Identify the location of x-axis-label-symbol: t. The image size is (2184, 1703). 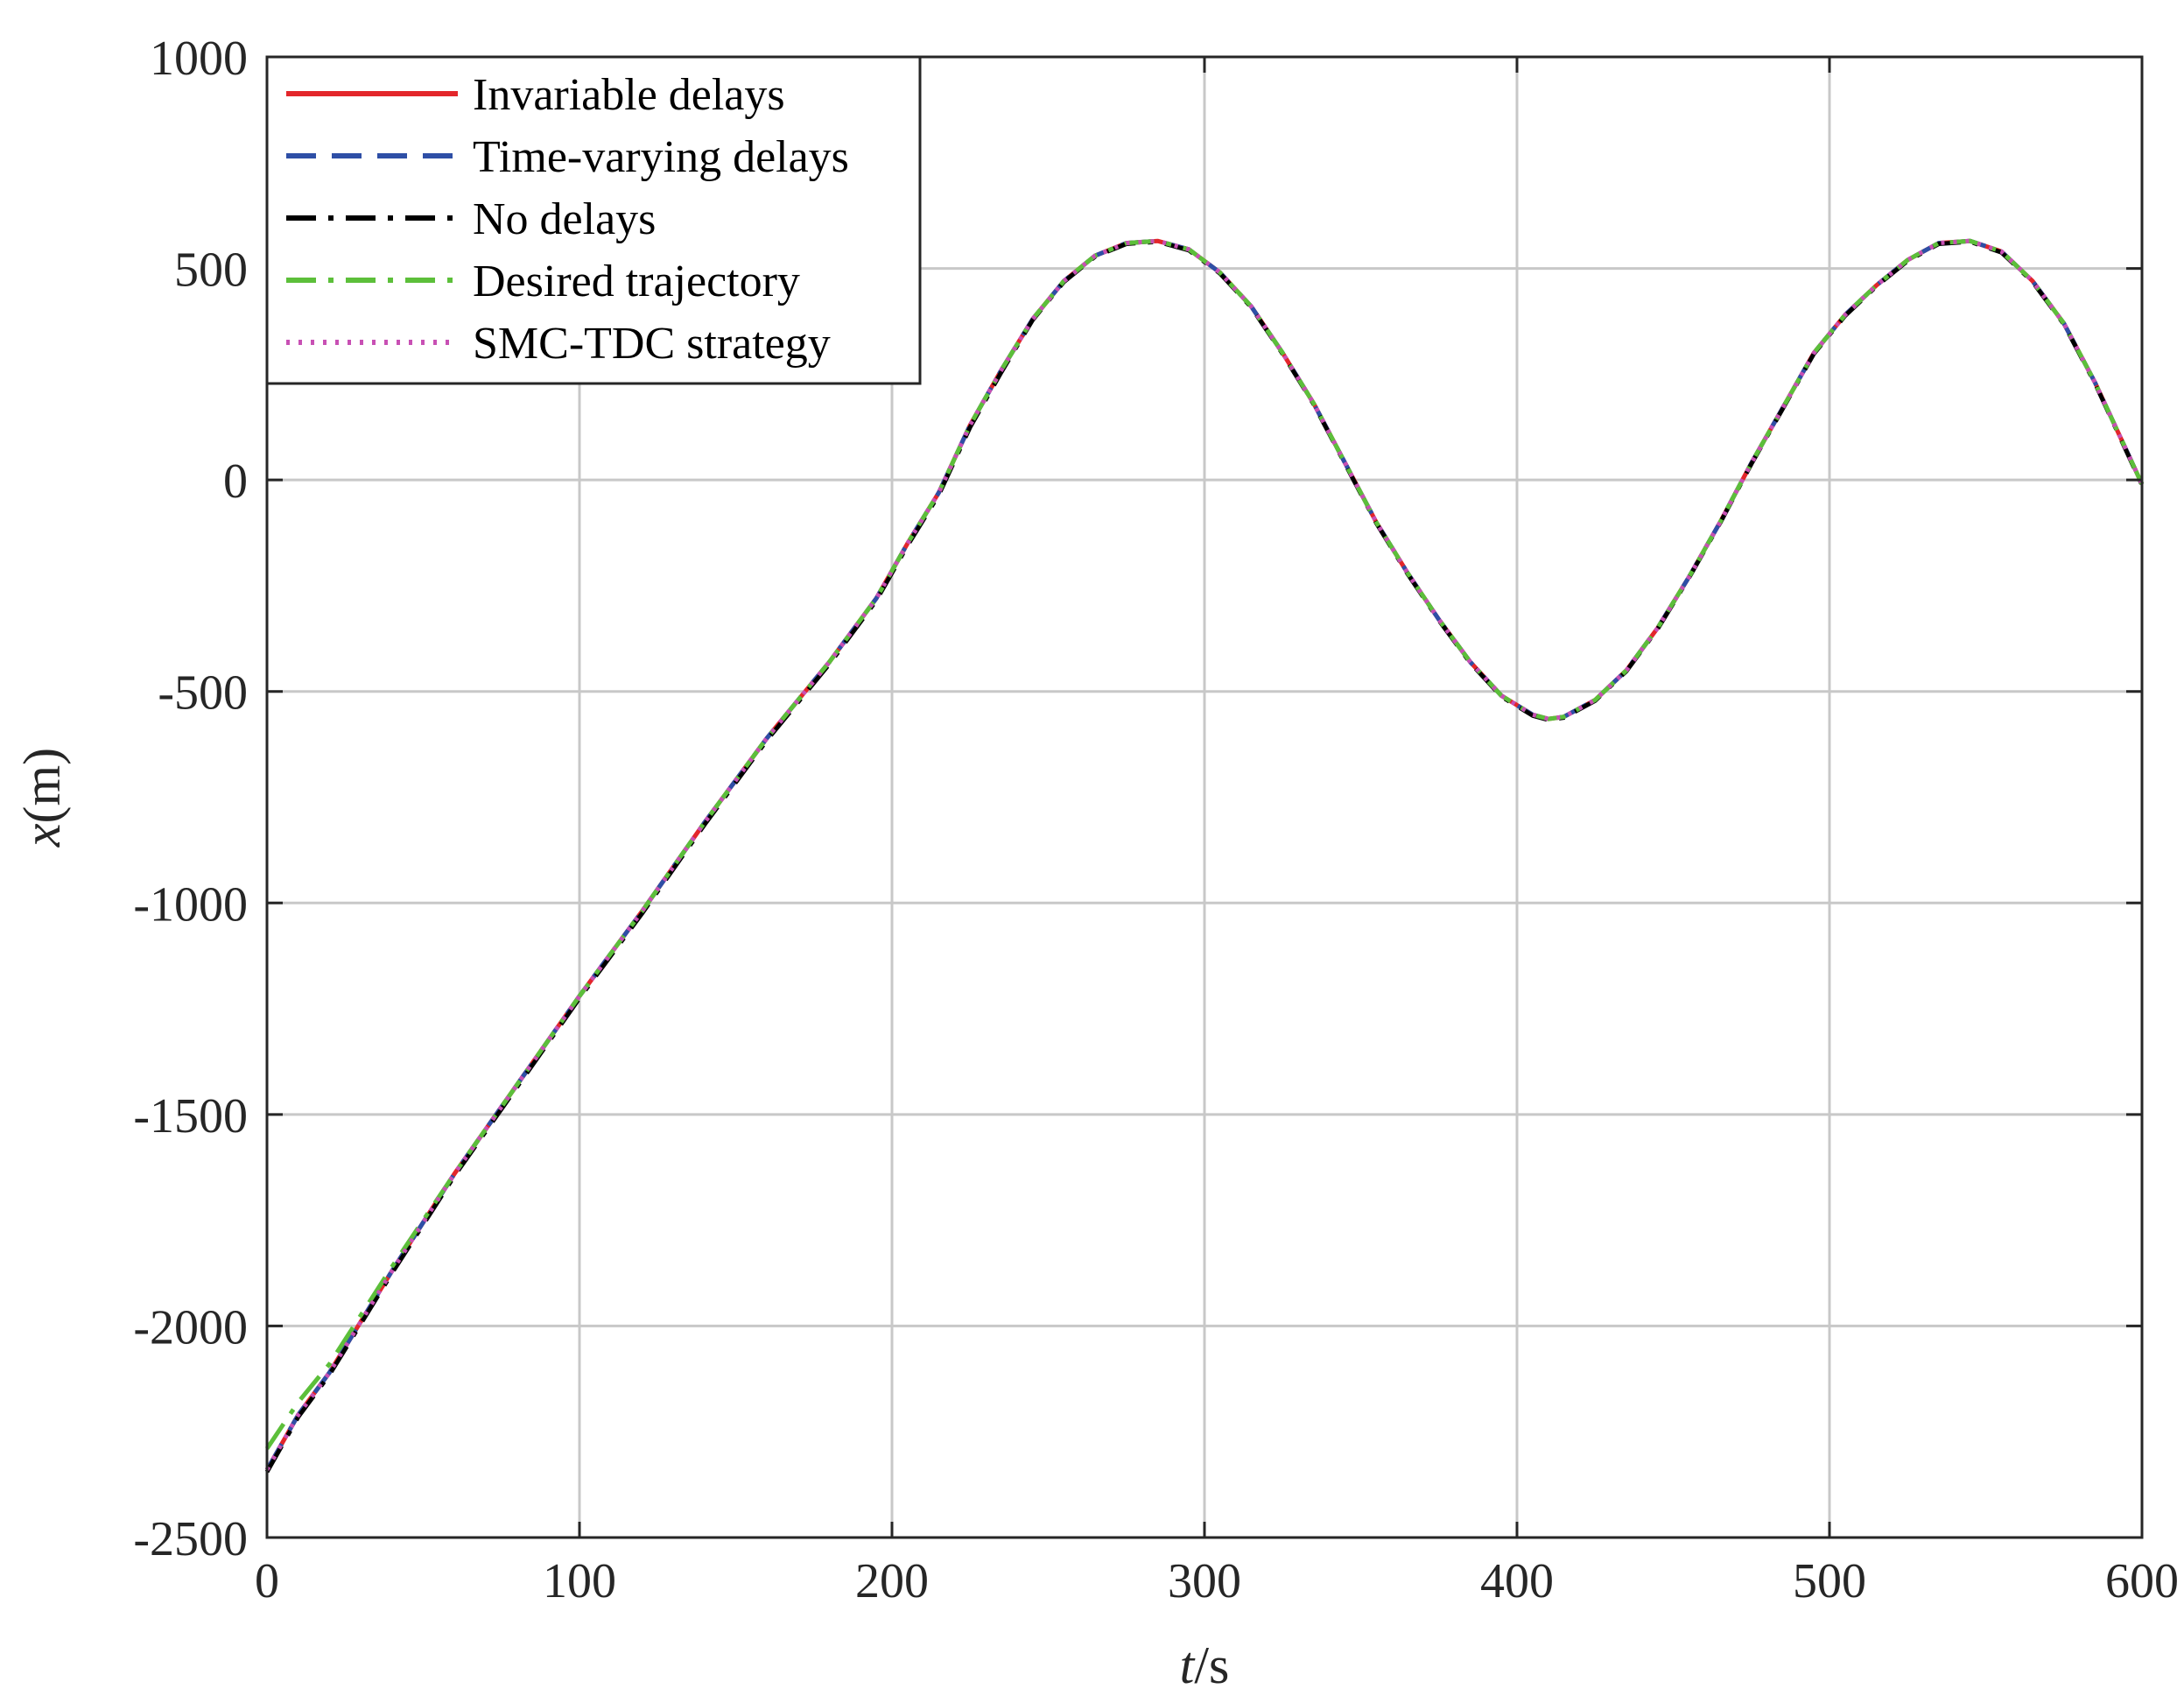
(1188, 1665).